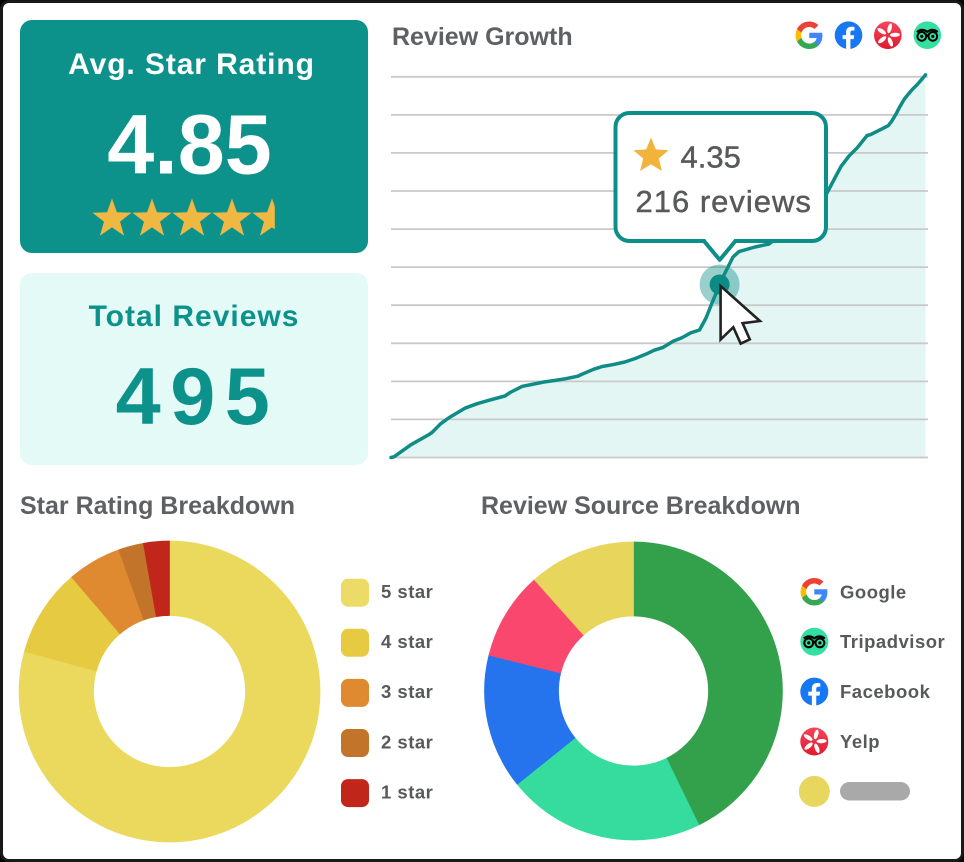 Image resolution: width=964 pixels, height=862 pixels. I want to click on svg-text: 1 star, so click(407, 791).